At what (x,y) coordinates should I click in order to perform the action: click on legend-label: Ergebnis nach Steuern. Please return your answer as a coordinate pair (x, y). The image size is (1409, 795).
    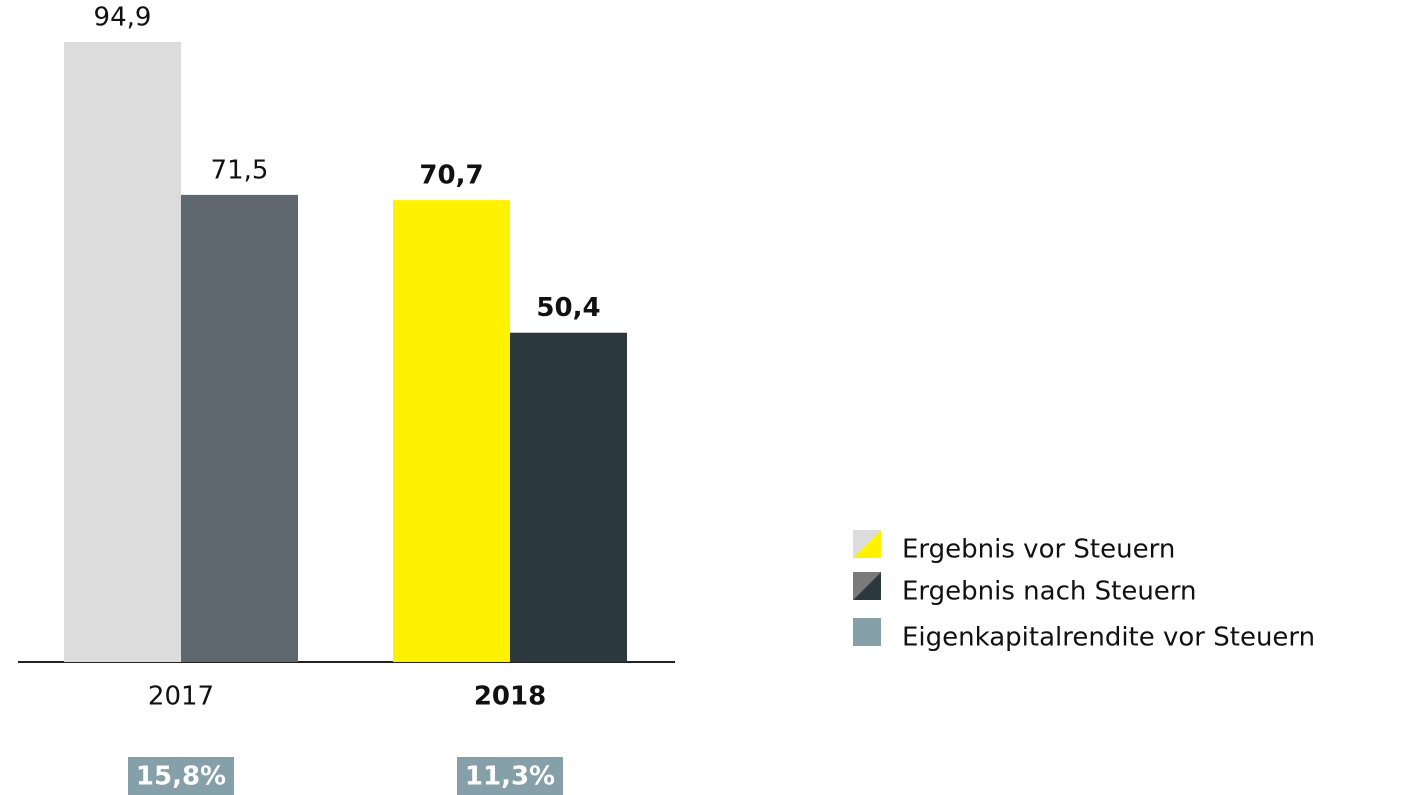
    Looking at the image, I should click on (1049, 592).